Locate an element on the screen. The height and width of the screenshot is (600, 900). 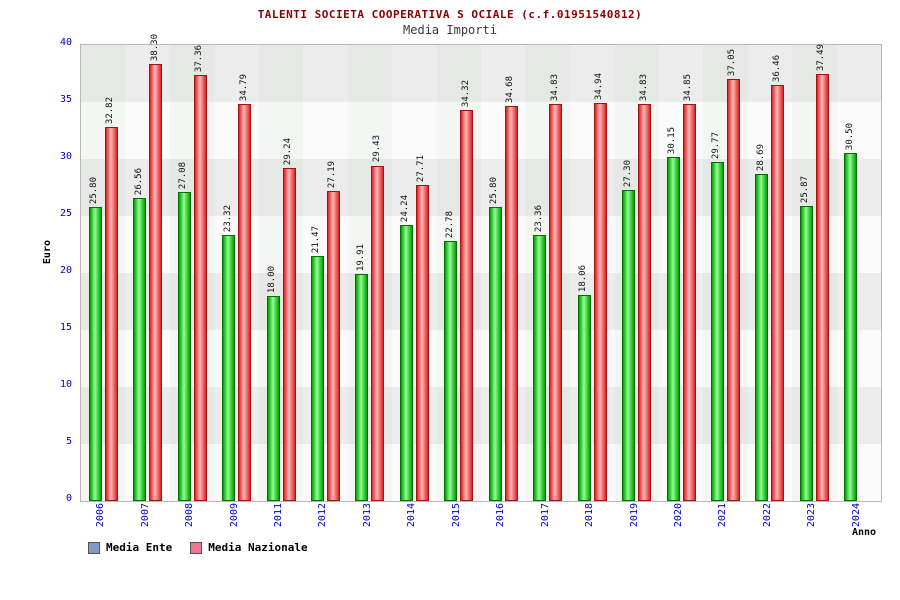
bar-media-nazionale-2007 is located at coordinates (156, 282).